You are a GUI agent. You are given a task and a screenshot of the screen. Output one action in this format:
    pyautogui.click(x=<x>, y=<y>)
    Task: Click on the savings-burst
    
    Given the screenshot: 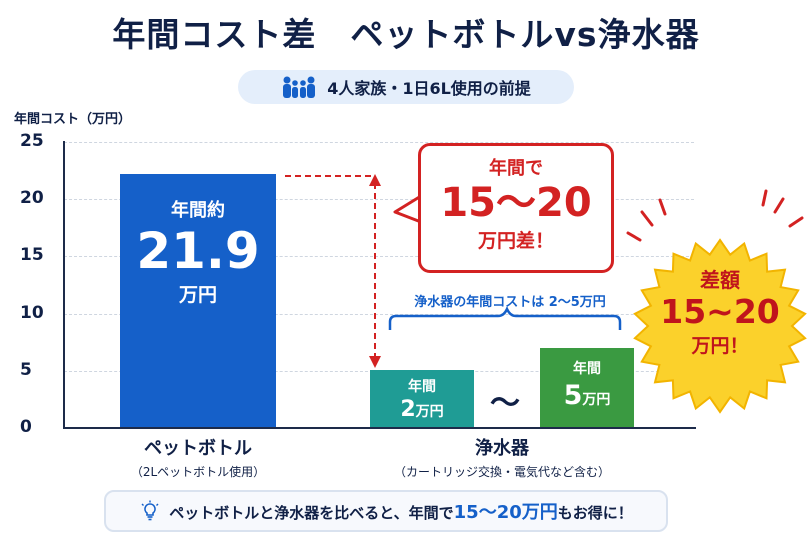 What is the action you would take?
    pyautogui.click(x=720, y=326)
    